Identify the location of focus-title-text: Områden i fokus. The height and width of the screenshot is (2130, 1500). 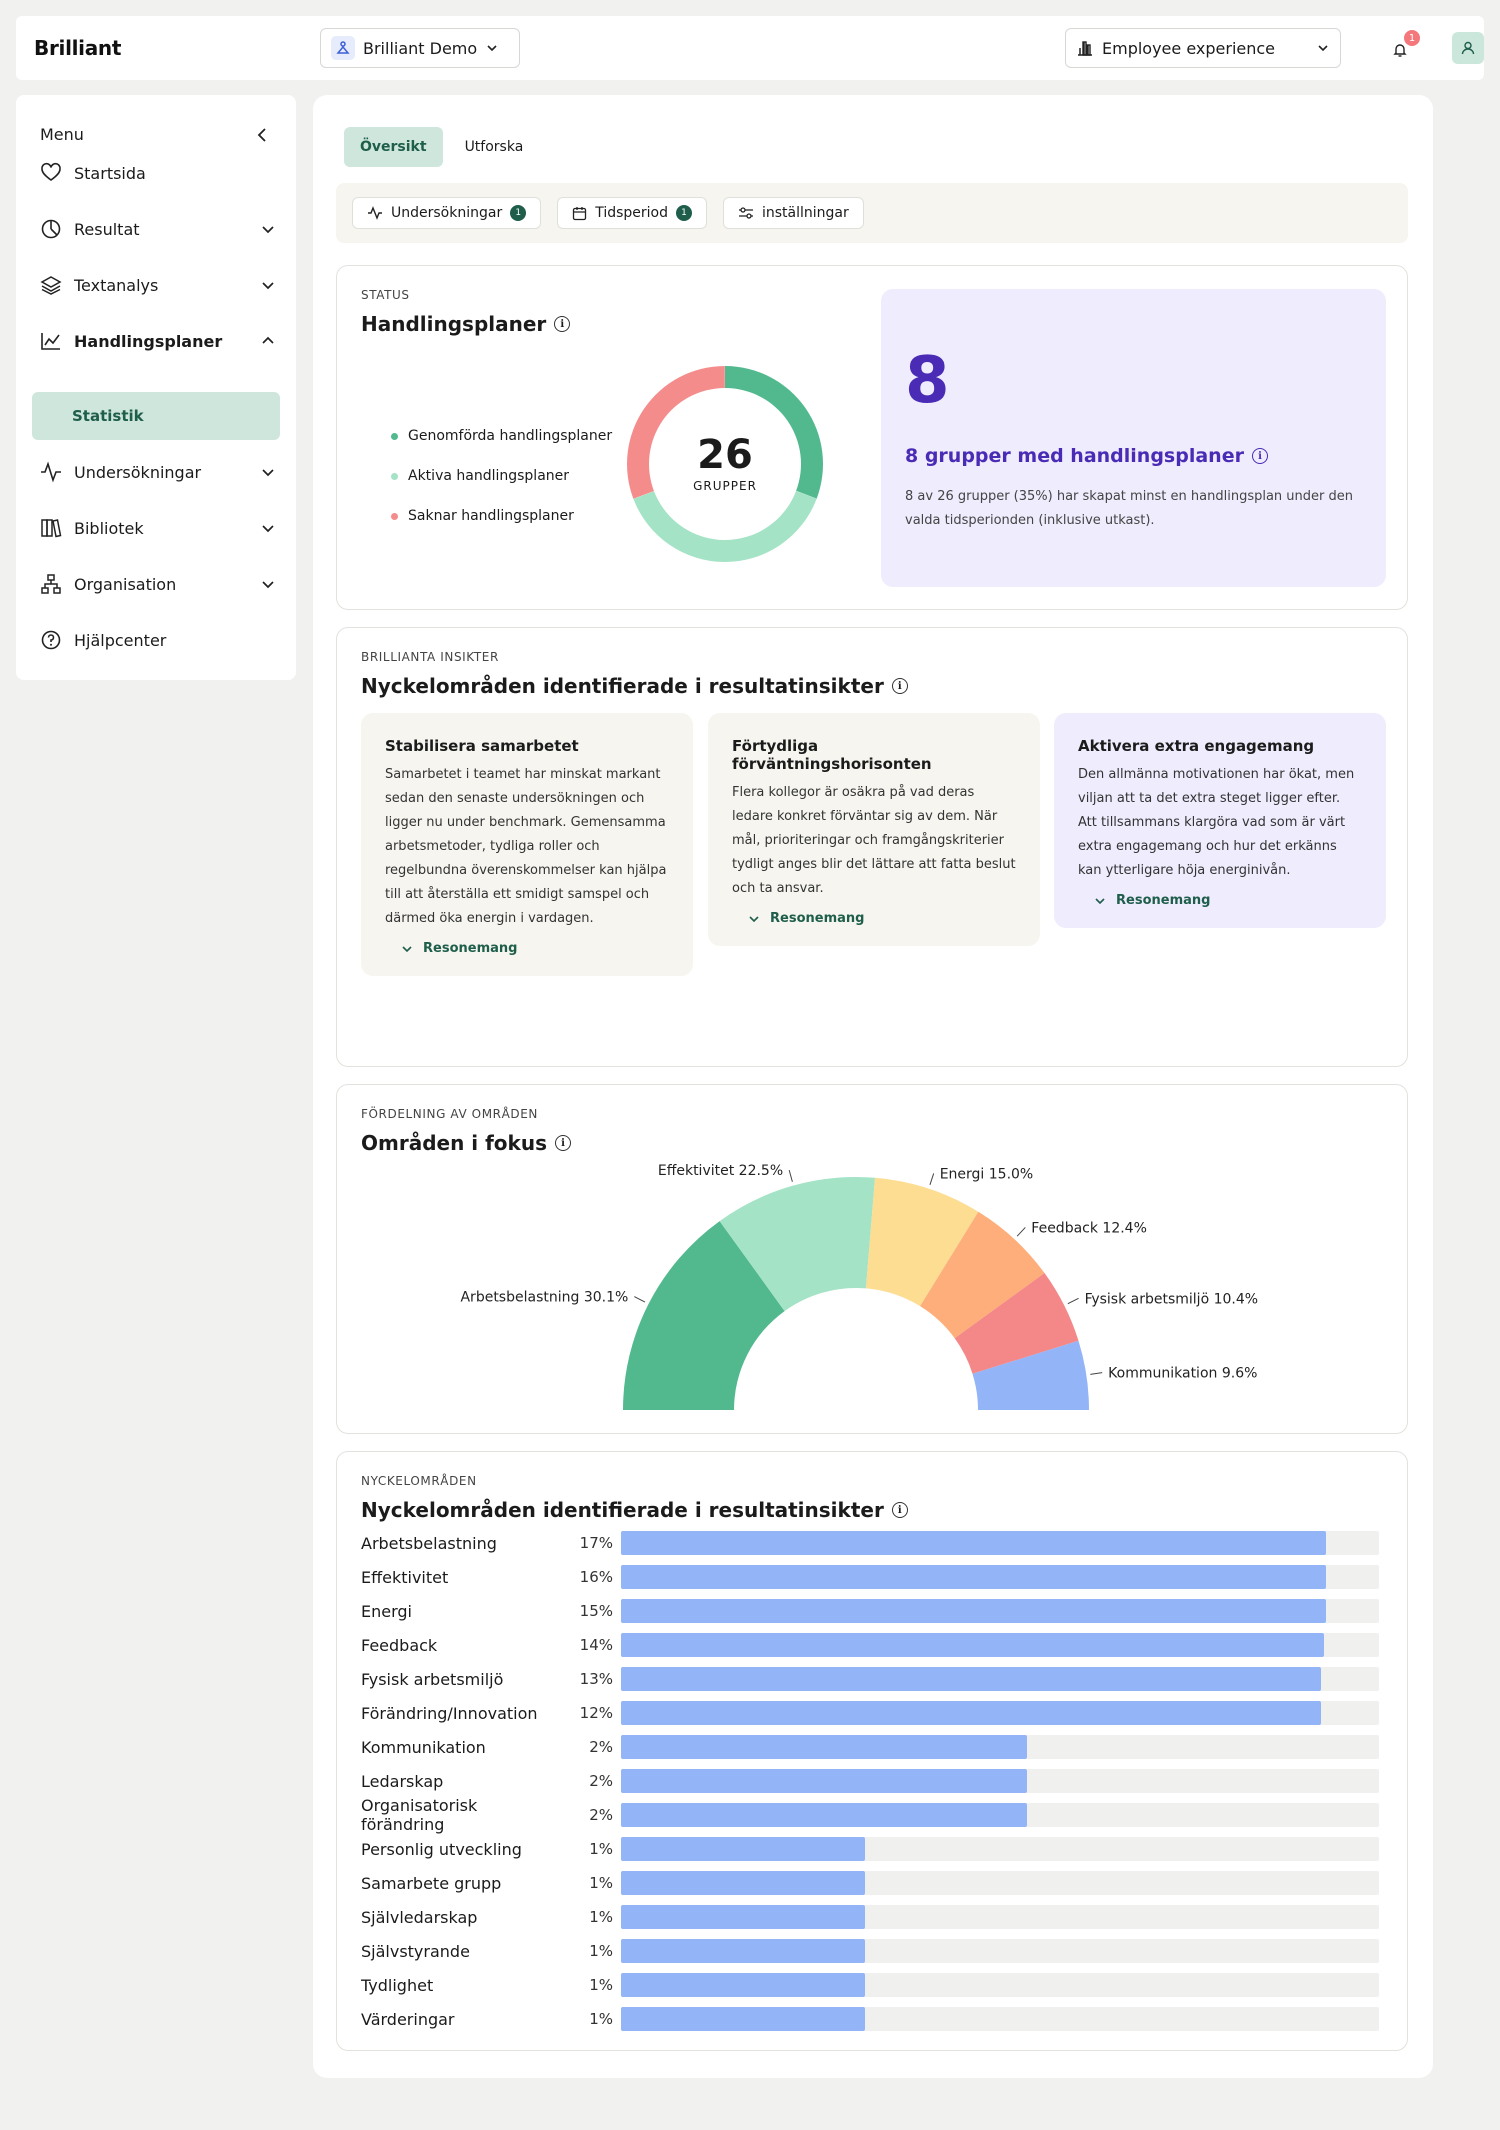
(454, 1143).